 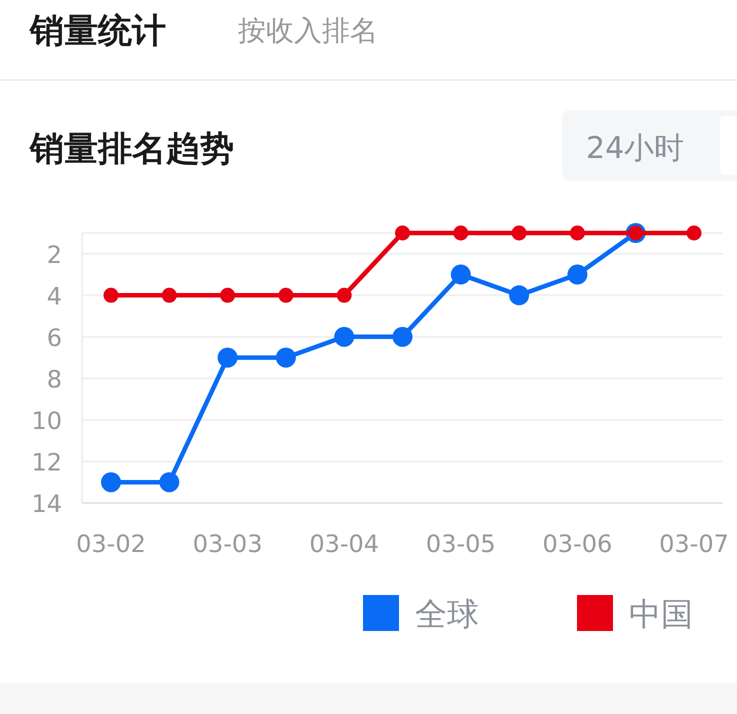 I want to click on x-tick-label: 03-05, so click(x=461, y=544).